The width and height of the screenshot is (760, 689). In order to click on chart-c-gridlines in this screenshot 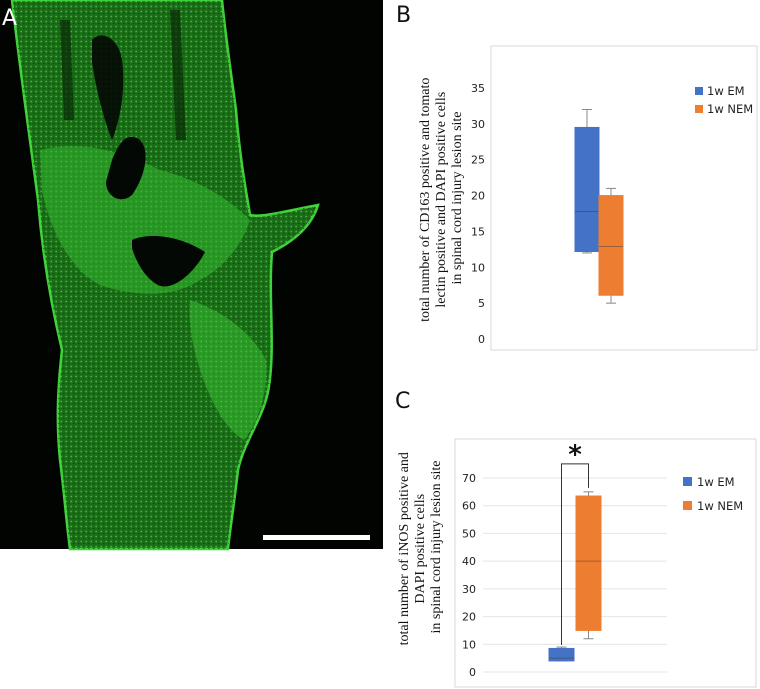, I will do `click(575, 575)`.